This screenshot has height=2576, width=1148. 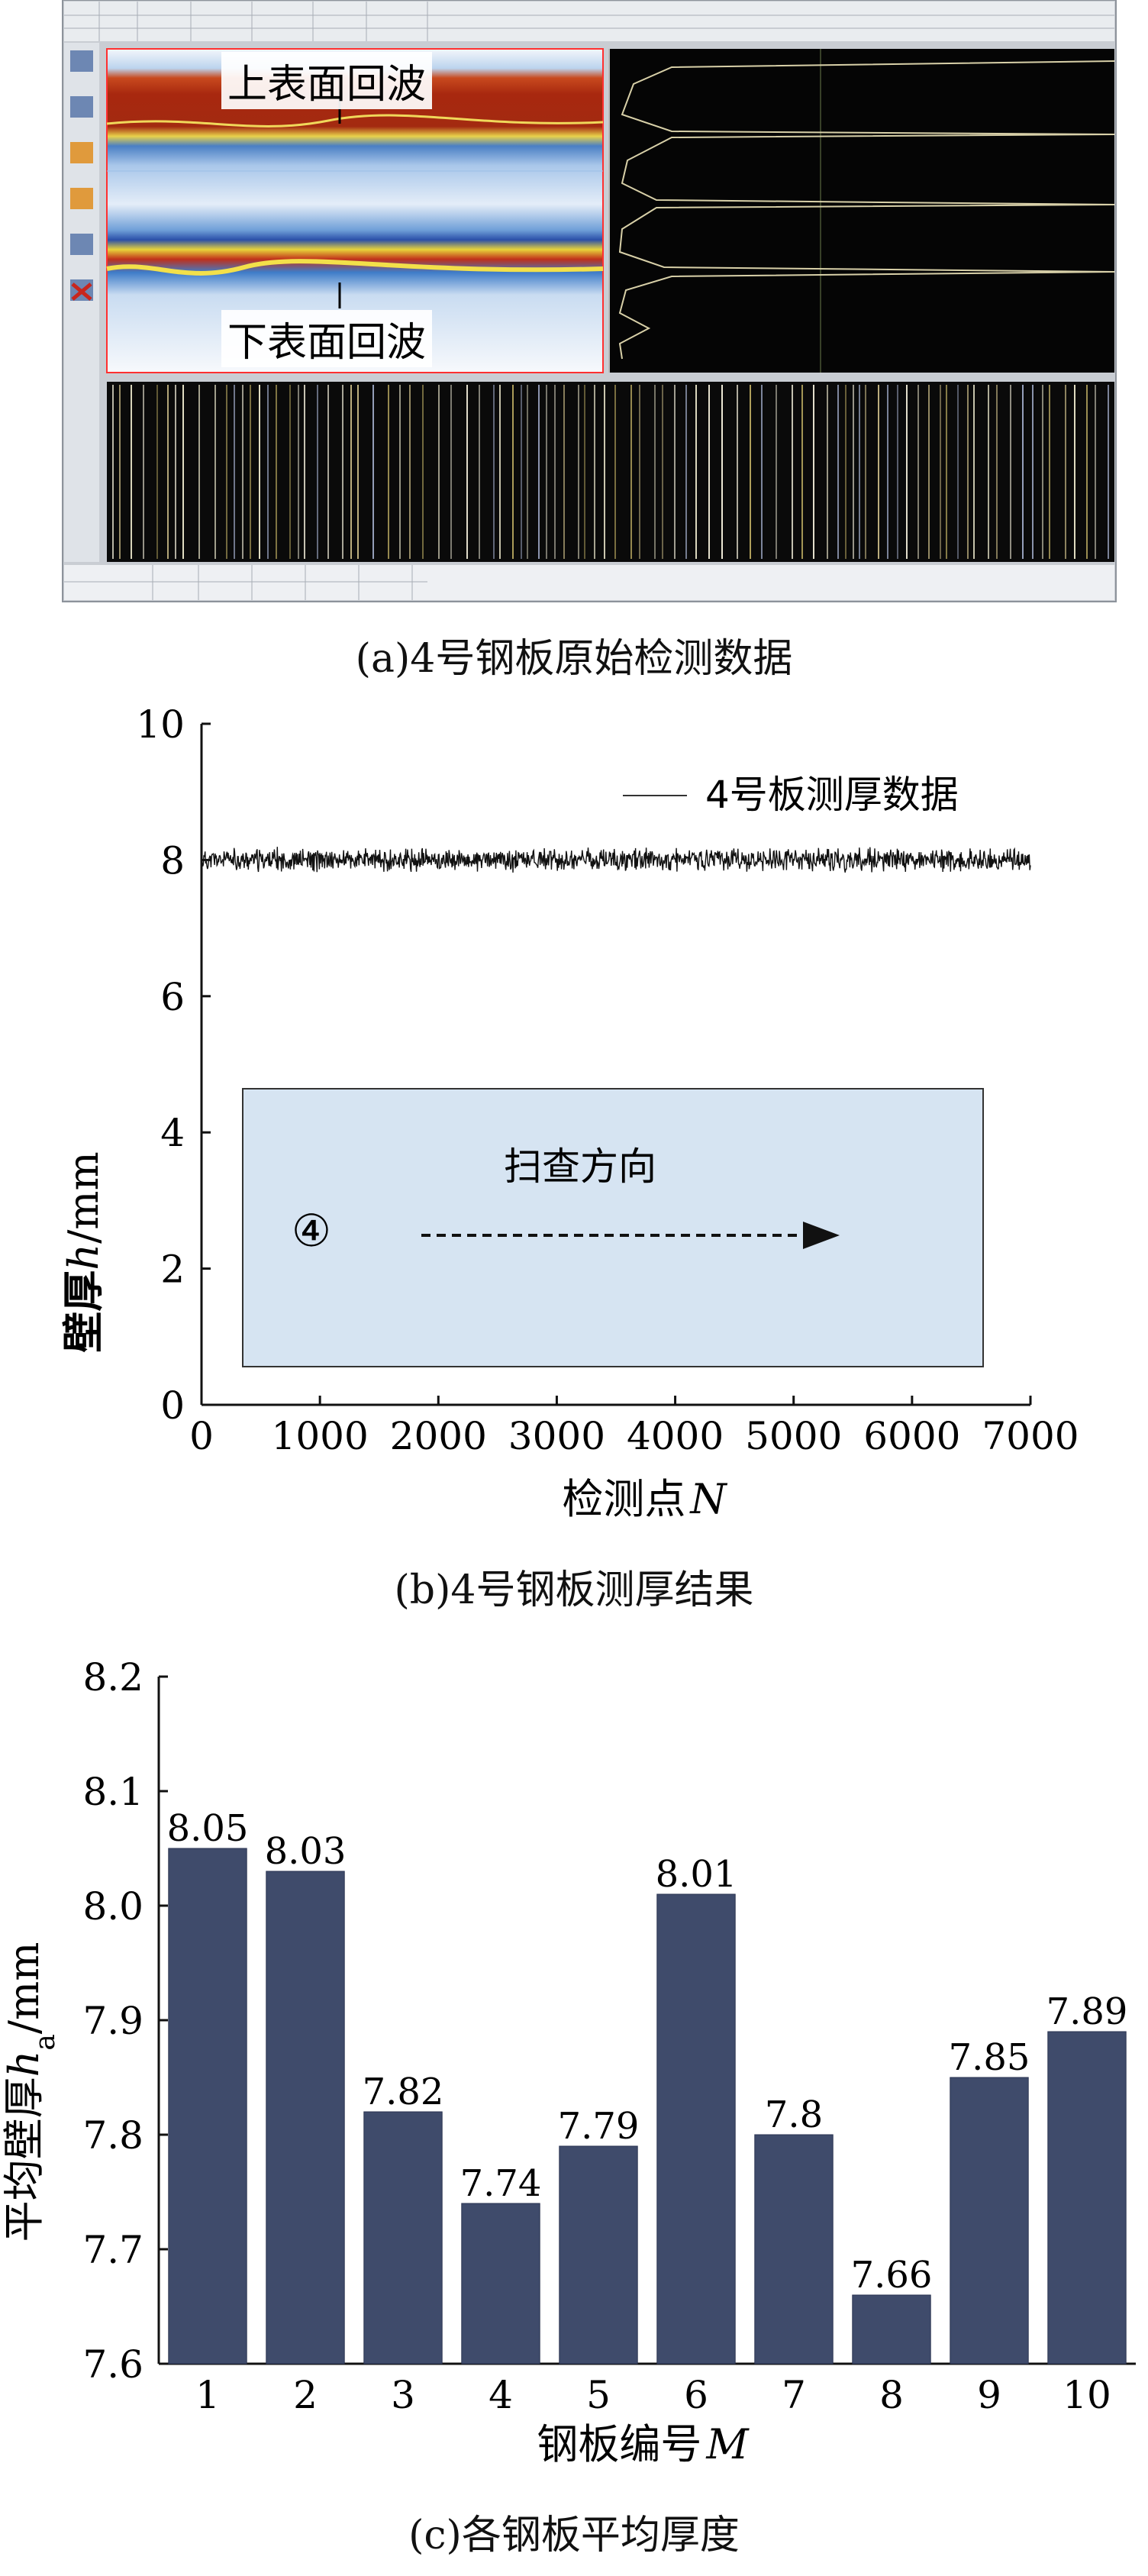 I want to click on y-tick-label: 7.7, so click(x=113, y=2250).